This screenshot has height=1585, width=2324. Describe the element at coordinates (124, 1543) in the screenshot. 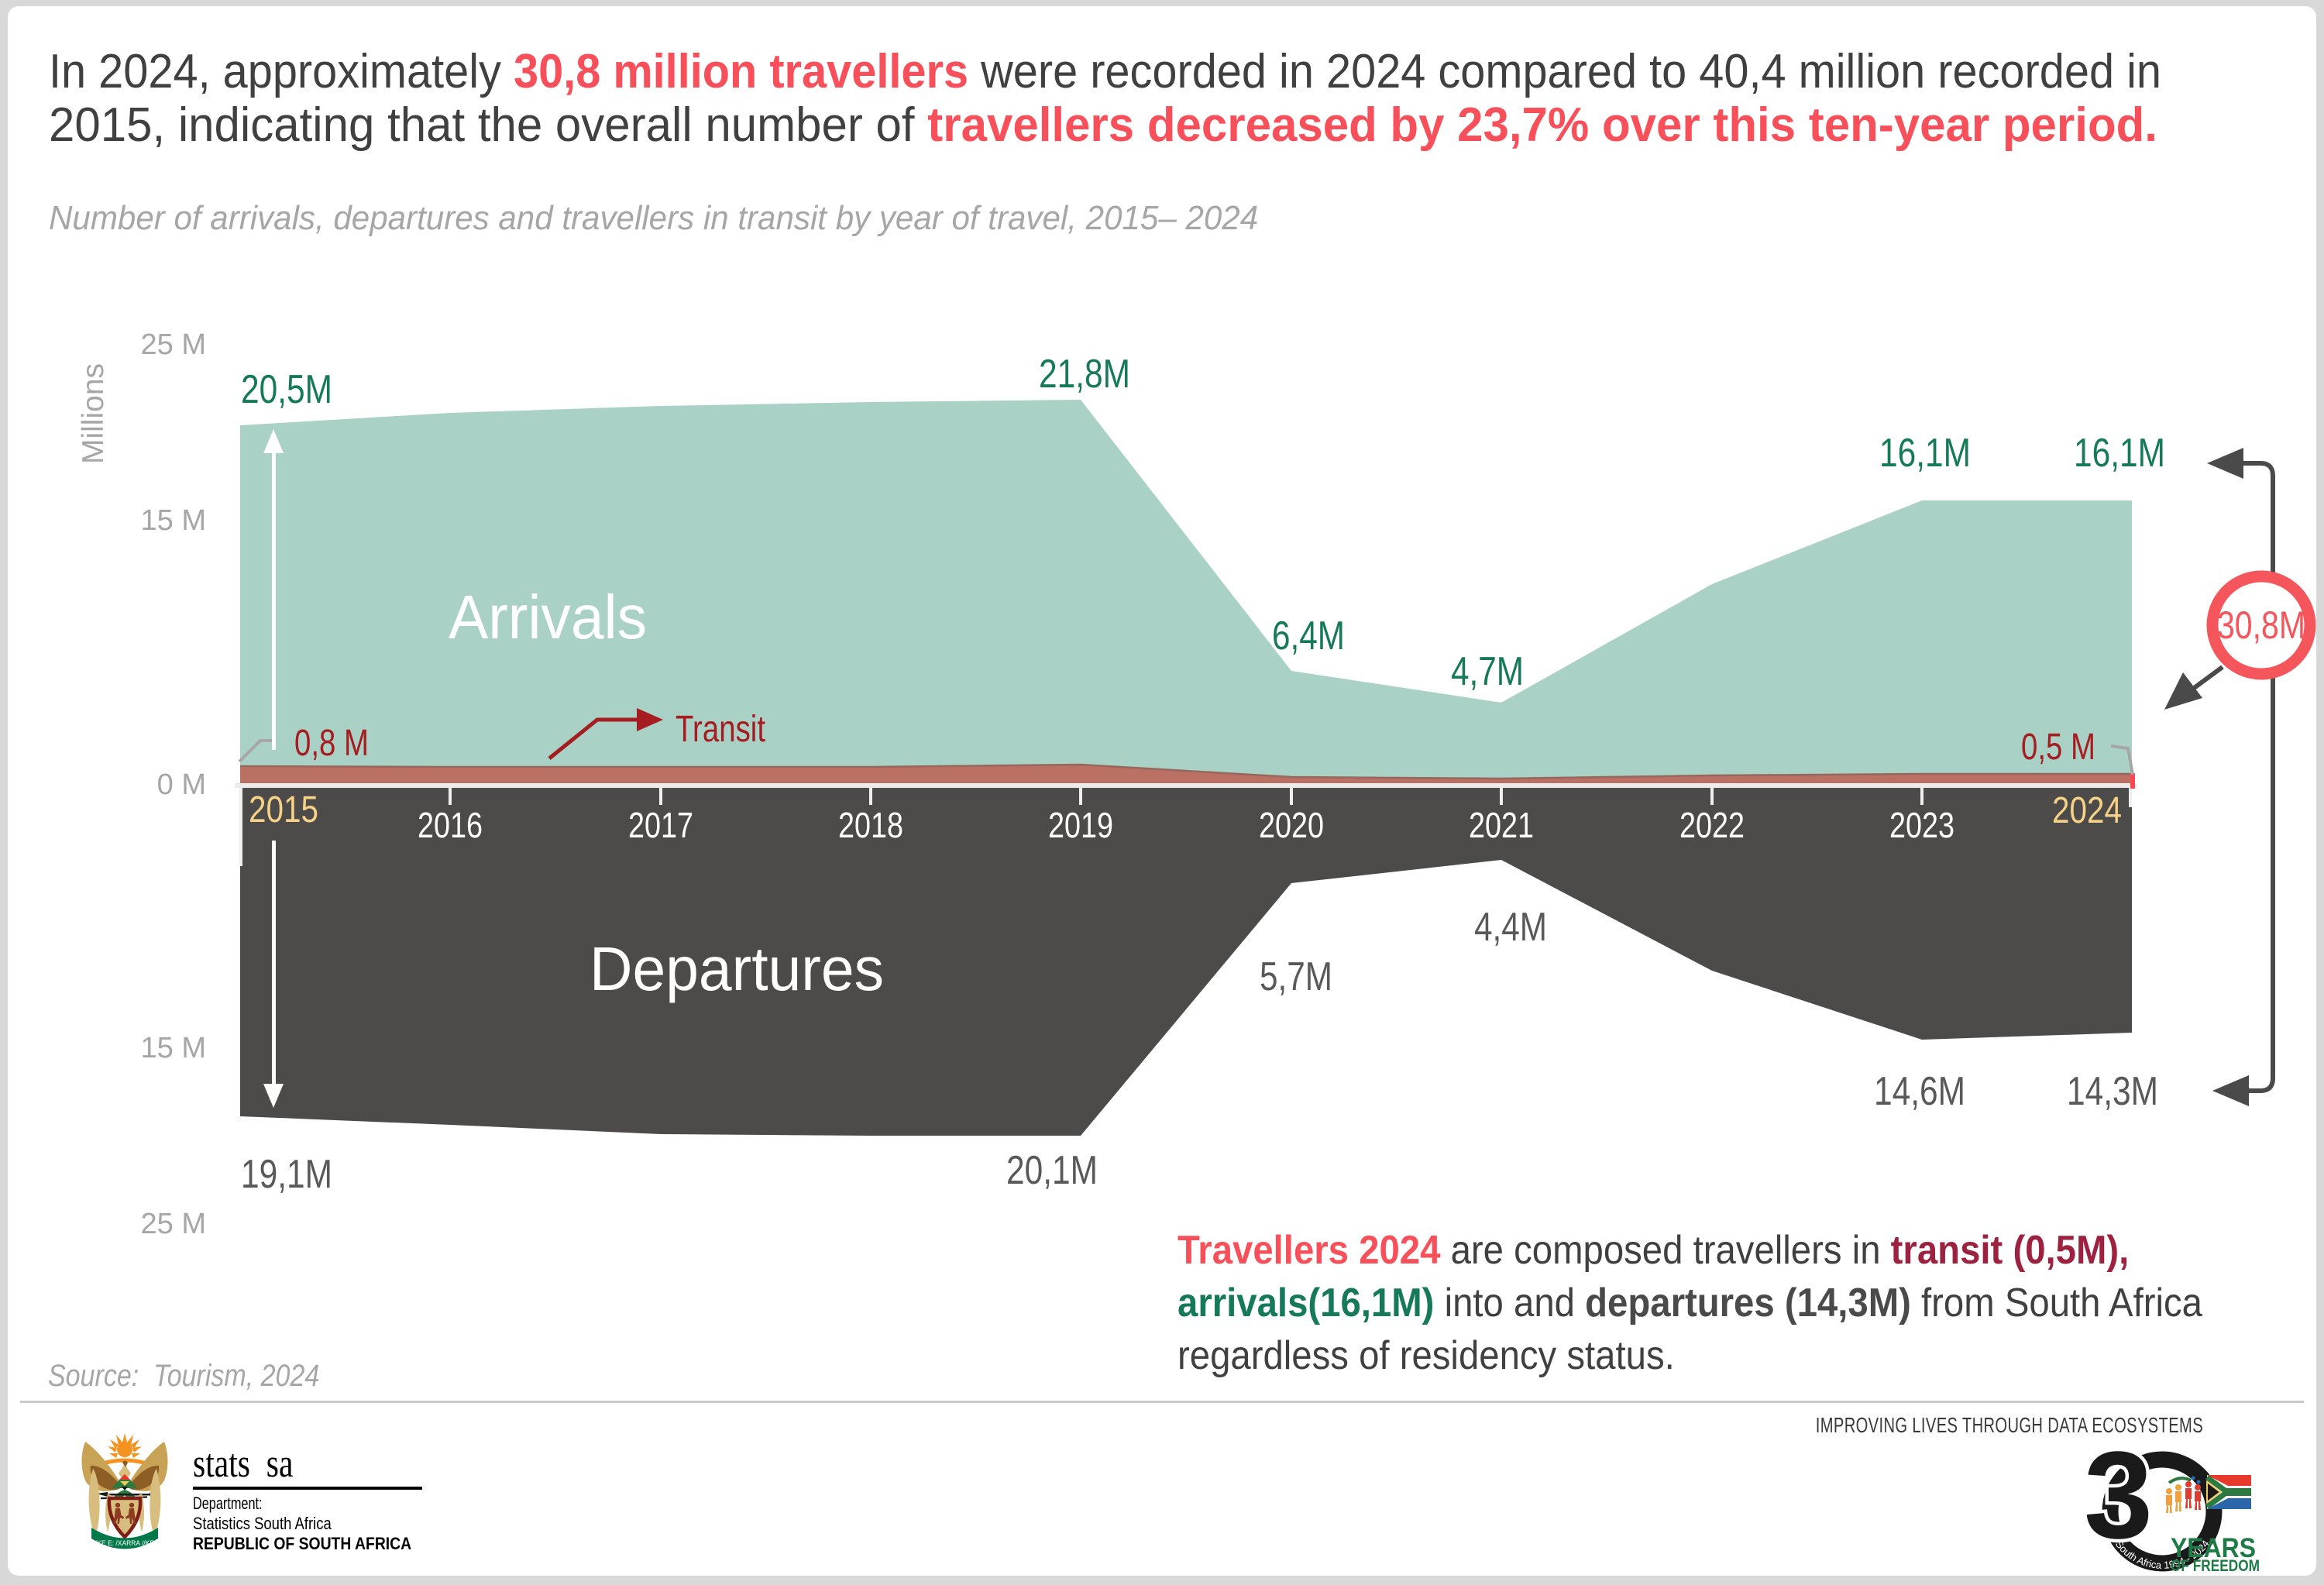

I see `svg-text: IKE E: /XARRA //KE` at that location.